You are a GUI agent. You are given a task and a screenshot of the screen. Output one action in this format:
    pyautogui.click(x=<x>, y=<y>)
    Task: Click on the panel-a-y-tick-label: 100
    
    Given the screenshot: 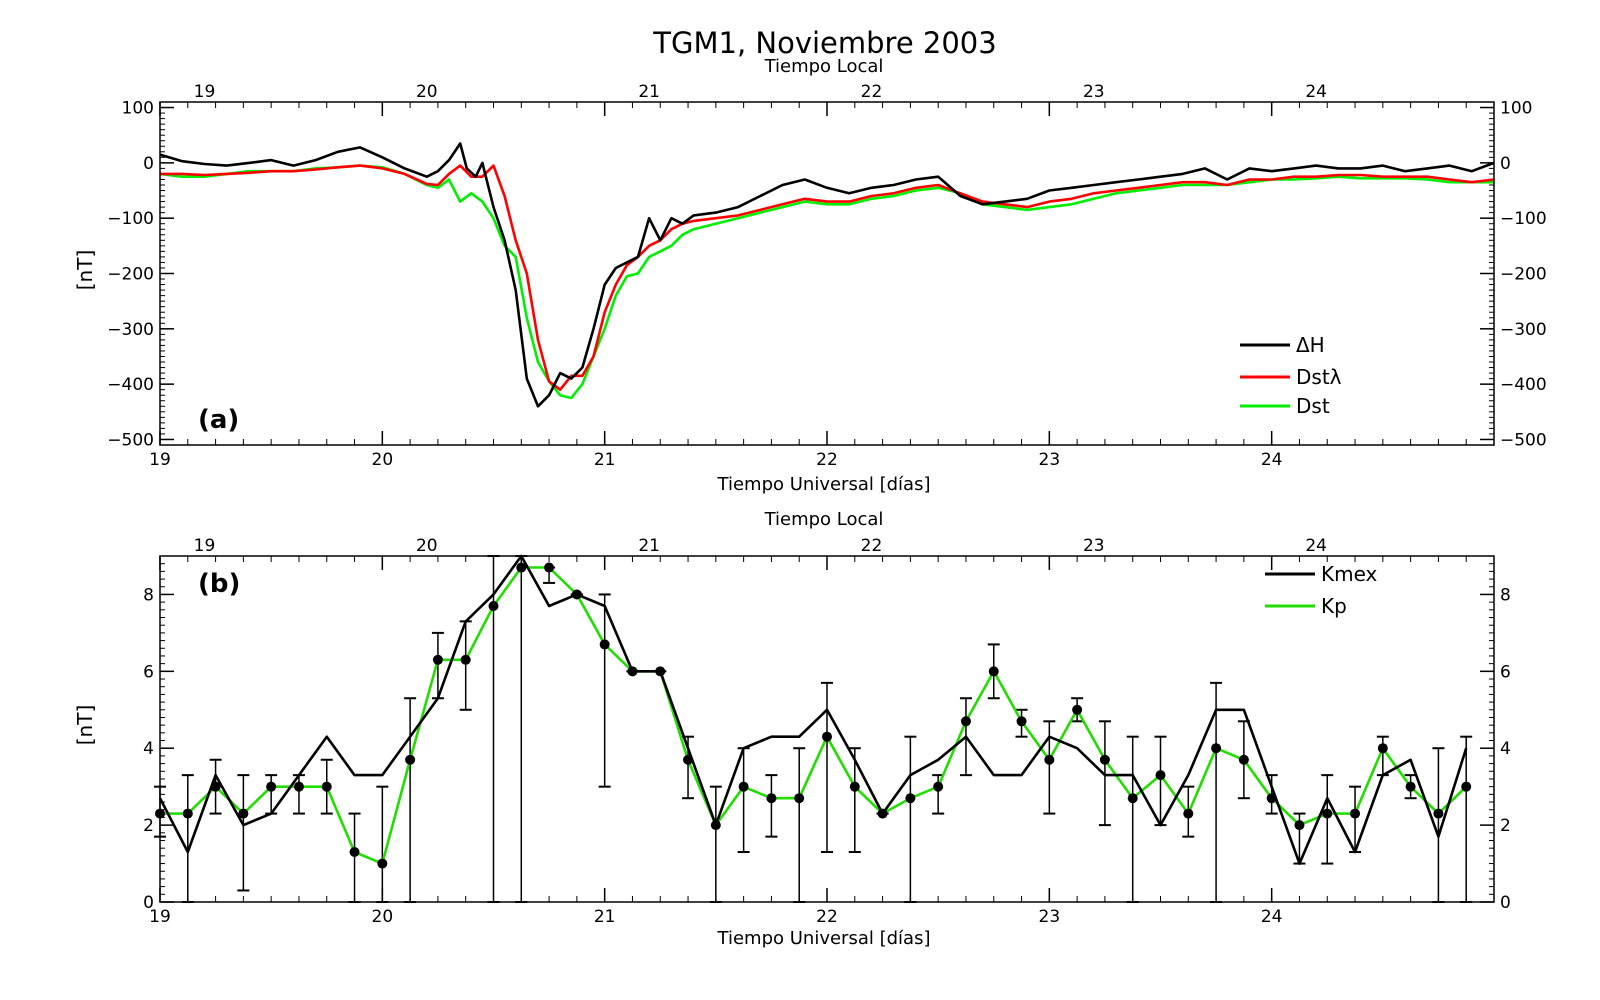 What is the action you would take?
    pyautogui.click(x=138, y=109)
    